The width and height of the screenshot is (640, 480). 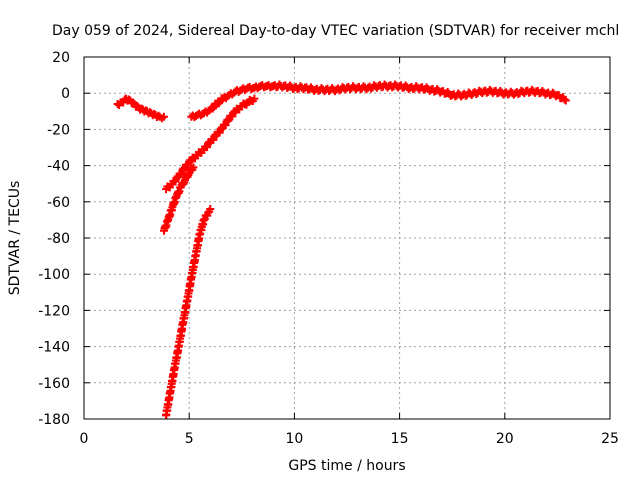 What do you see at coordinates (15, 238) in the screenshot?
I see `y-axis-title: SDTVAR / TECUs` at bounding box center [15, 238].